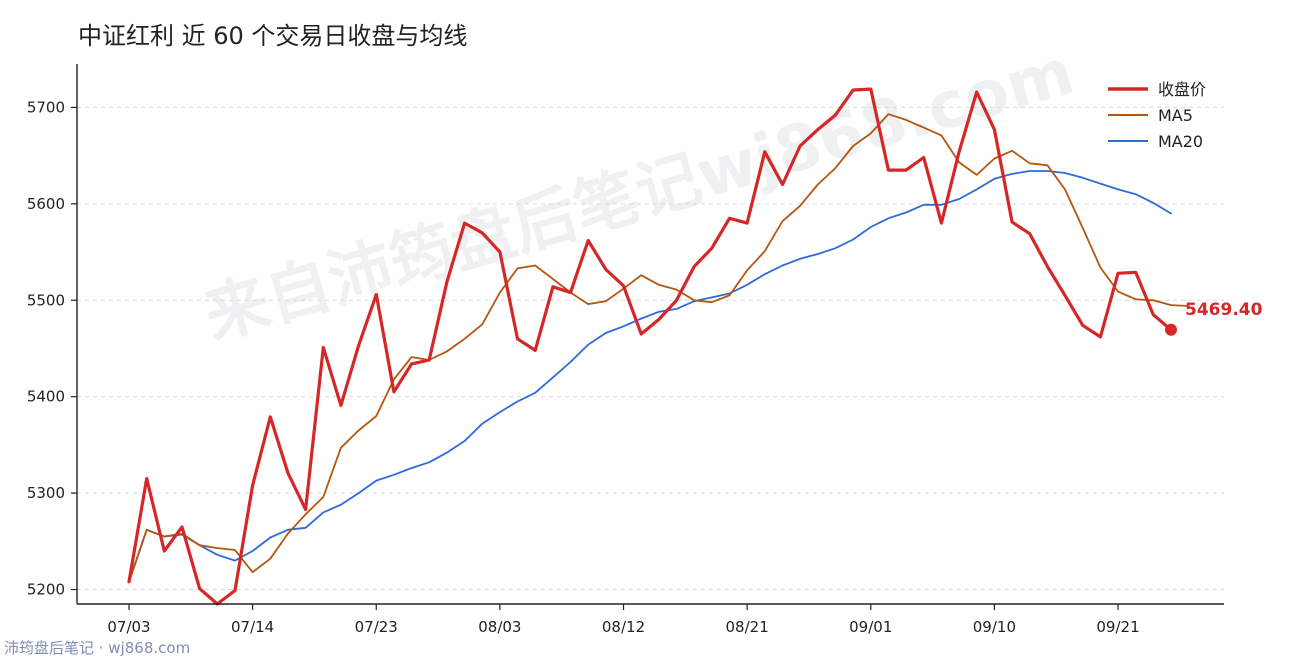 This screenshot has width=1290, height=660. I want to click on y-tick-label-5700: 5700, so click(46, 107).